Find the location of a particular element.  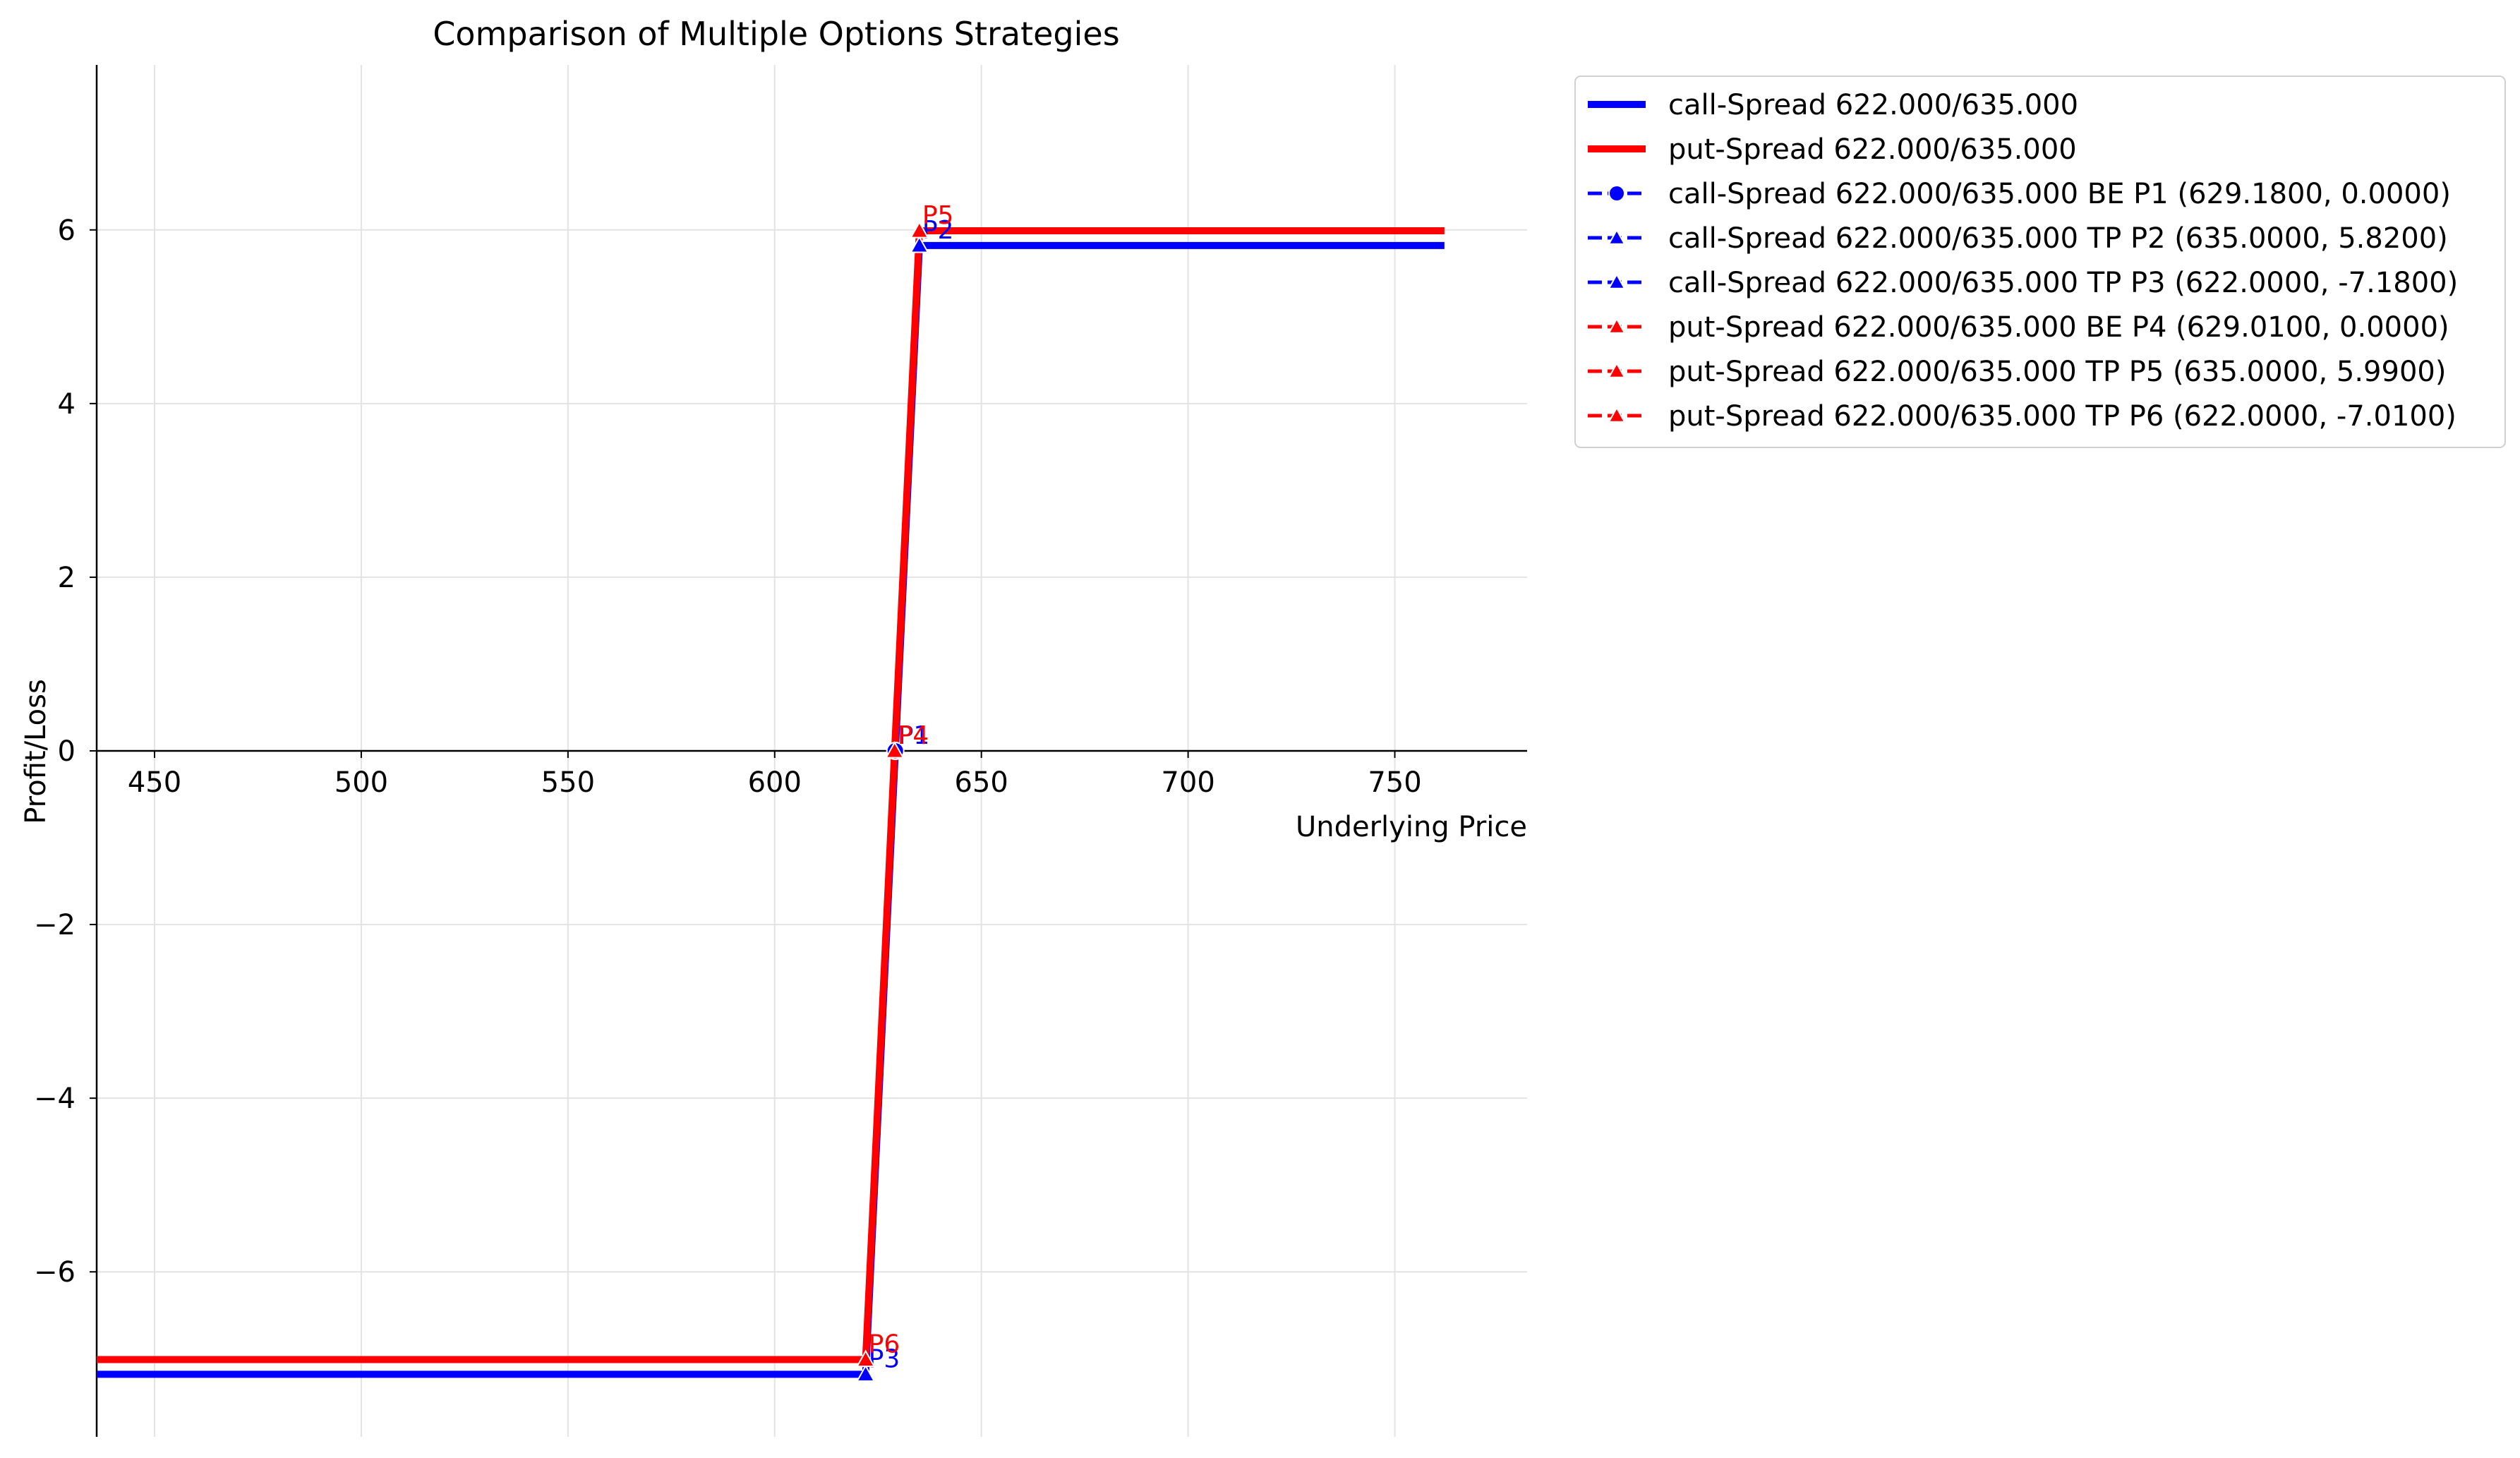

legend-box is located at coordinates (2040, 262).